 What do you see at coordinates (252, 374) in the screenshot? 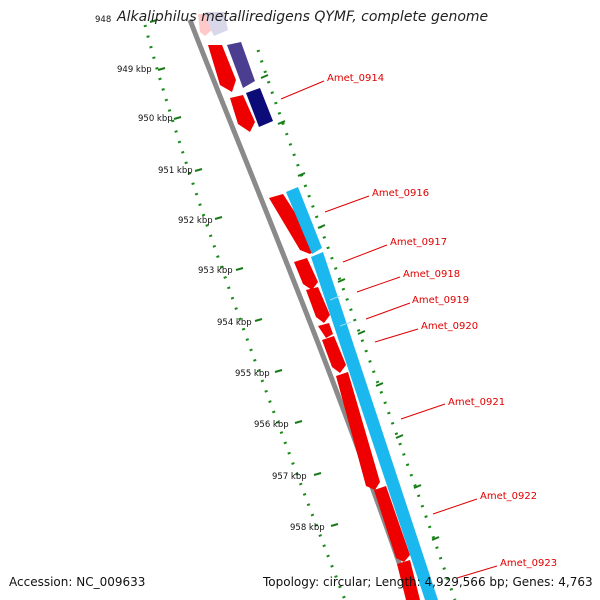
I see `ruler-label: 955 kbp` at bounding box center [252, 374].